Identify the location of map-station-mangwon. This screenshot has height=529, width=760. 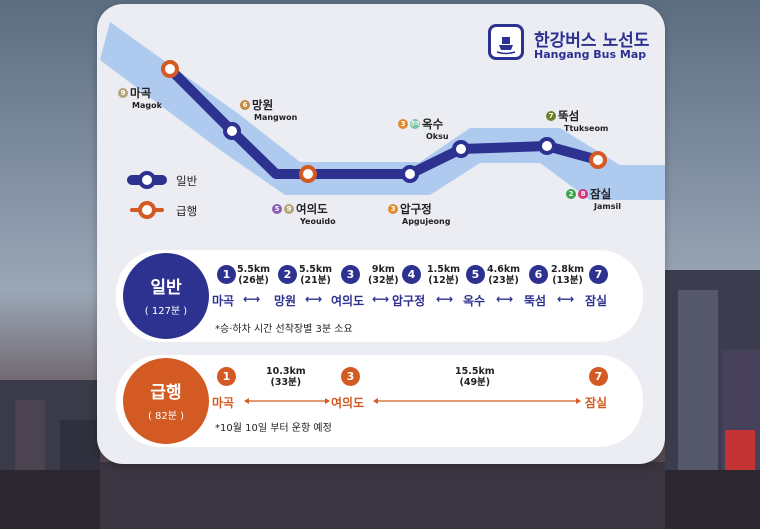
(232, 131).